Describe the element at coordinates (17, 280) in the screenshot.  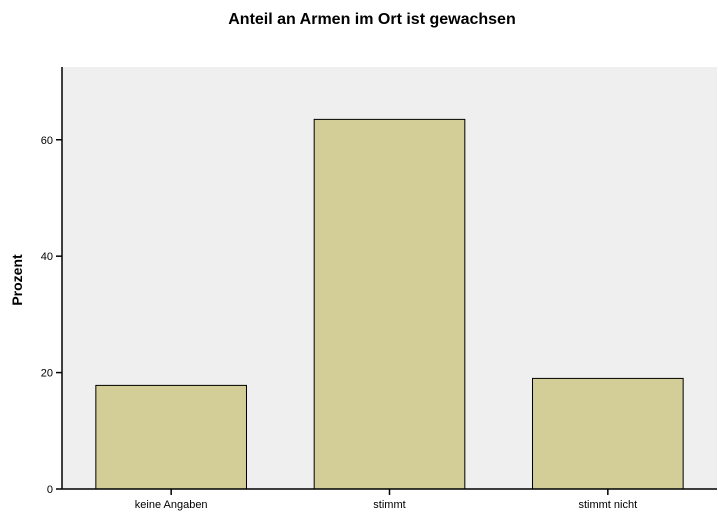
I see `y-axis-label: Prozent` at that location.